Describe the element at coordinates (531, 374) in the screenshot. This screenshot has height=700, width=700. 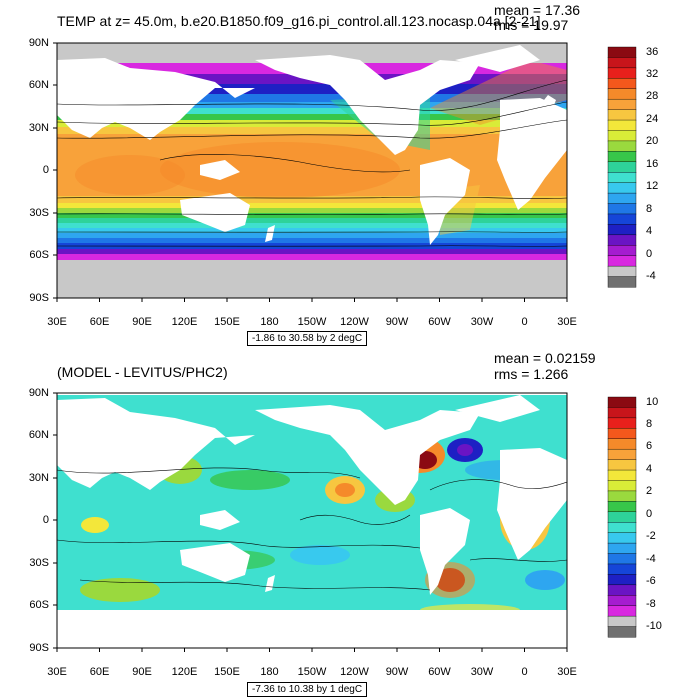
I see `panel2-rms: rms = 1.266` at that location.